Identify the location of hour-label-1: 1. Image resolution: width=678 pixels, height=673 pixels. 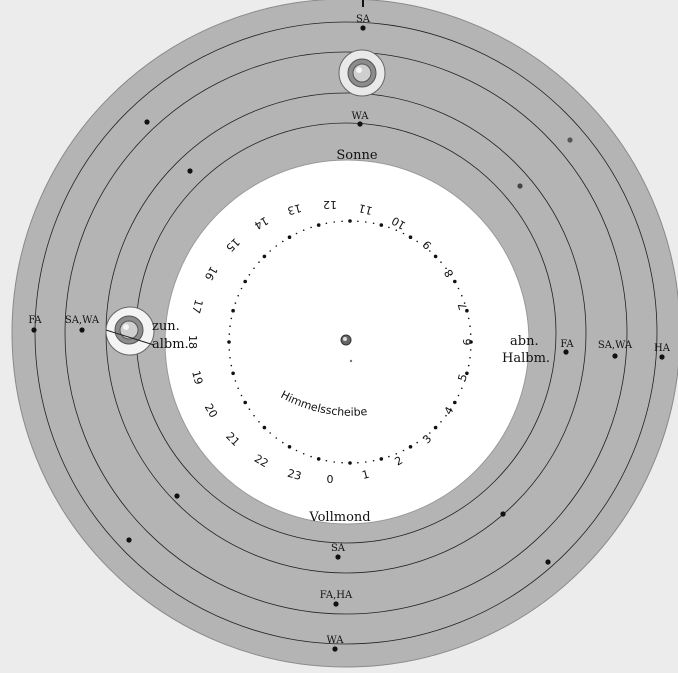
(366, 475).